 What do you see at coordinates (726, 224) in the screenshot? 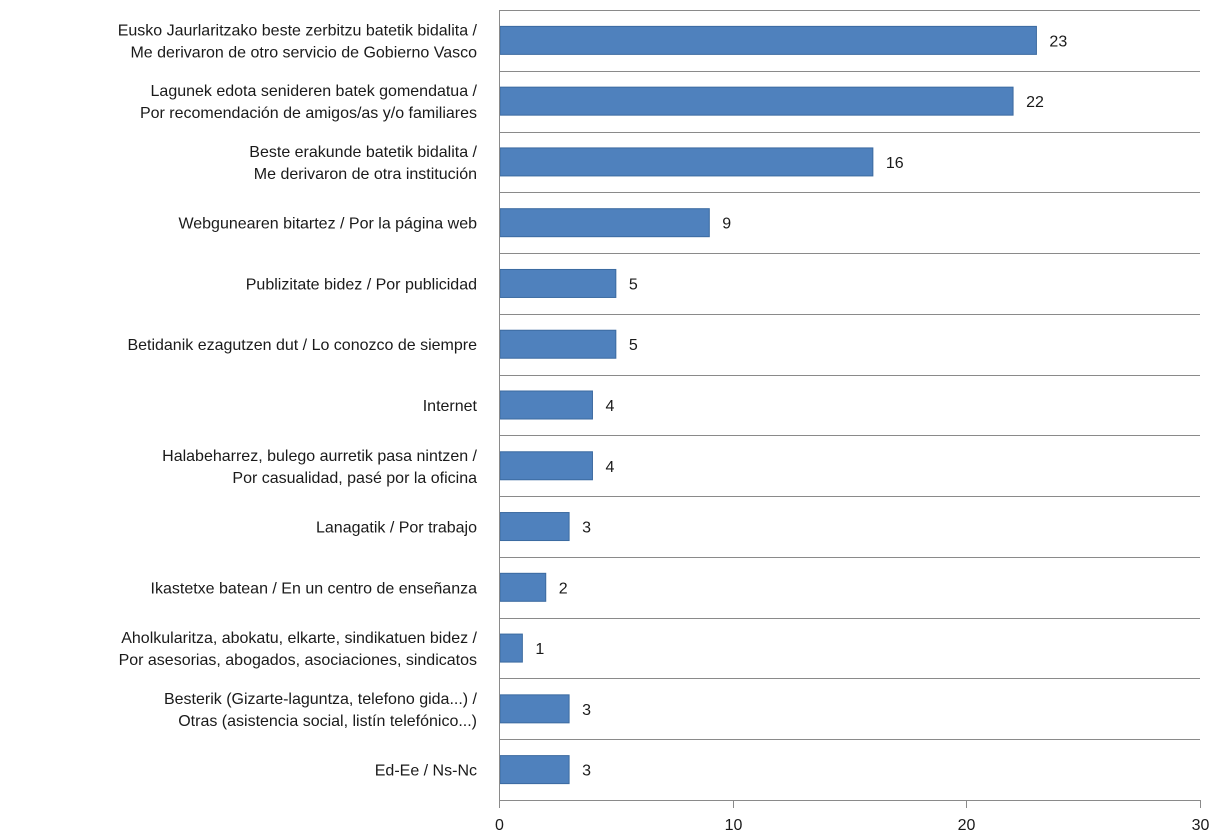
I see `data-label: 9` at bounding box center [726, 224].